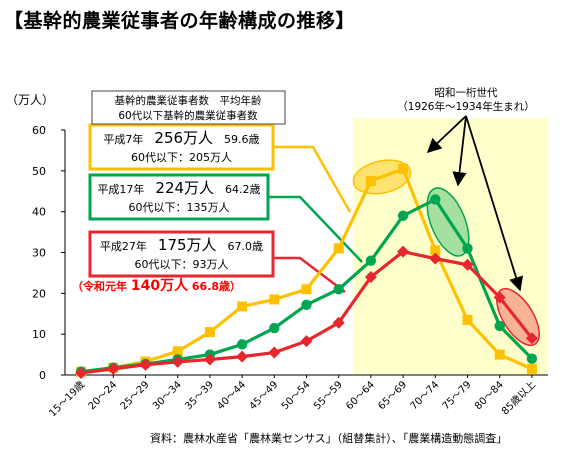 The height and width of the screenshot is (450, 576). I want to click on x-tick-label: 40～44, so click(231, 395).